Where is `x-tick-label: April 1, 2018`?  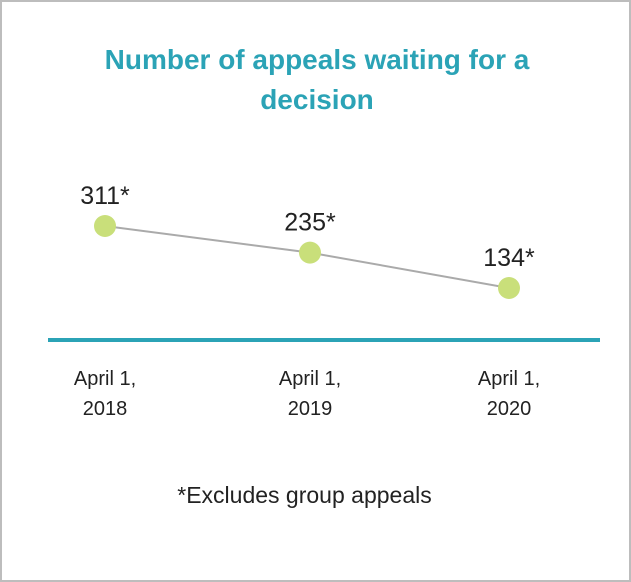 x-tick-label: April 1, 2018 is located at coordinates (105, 394).